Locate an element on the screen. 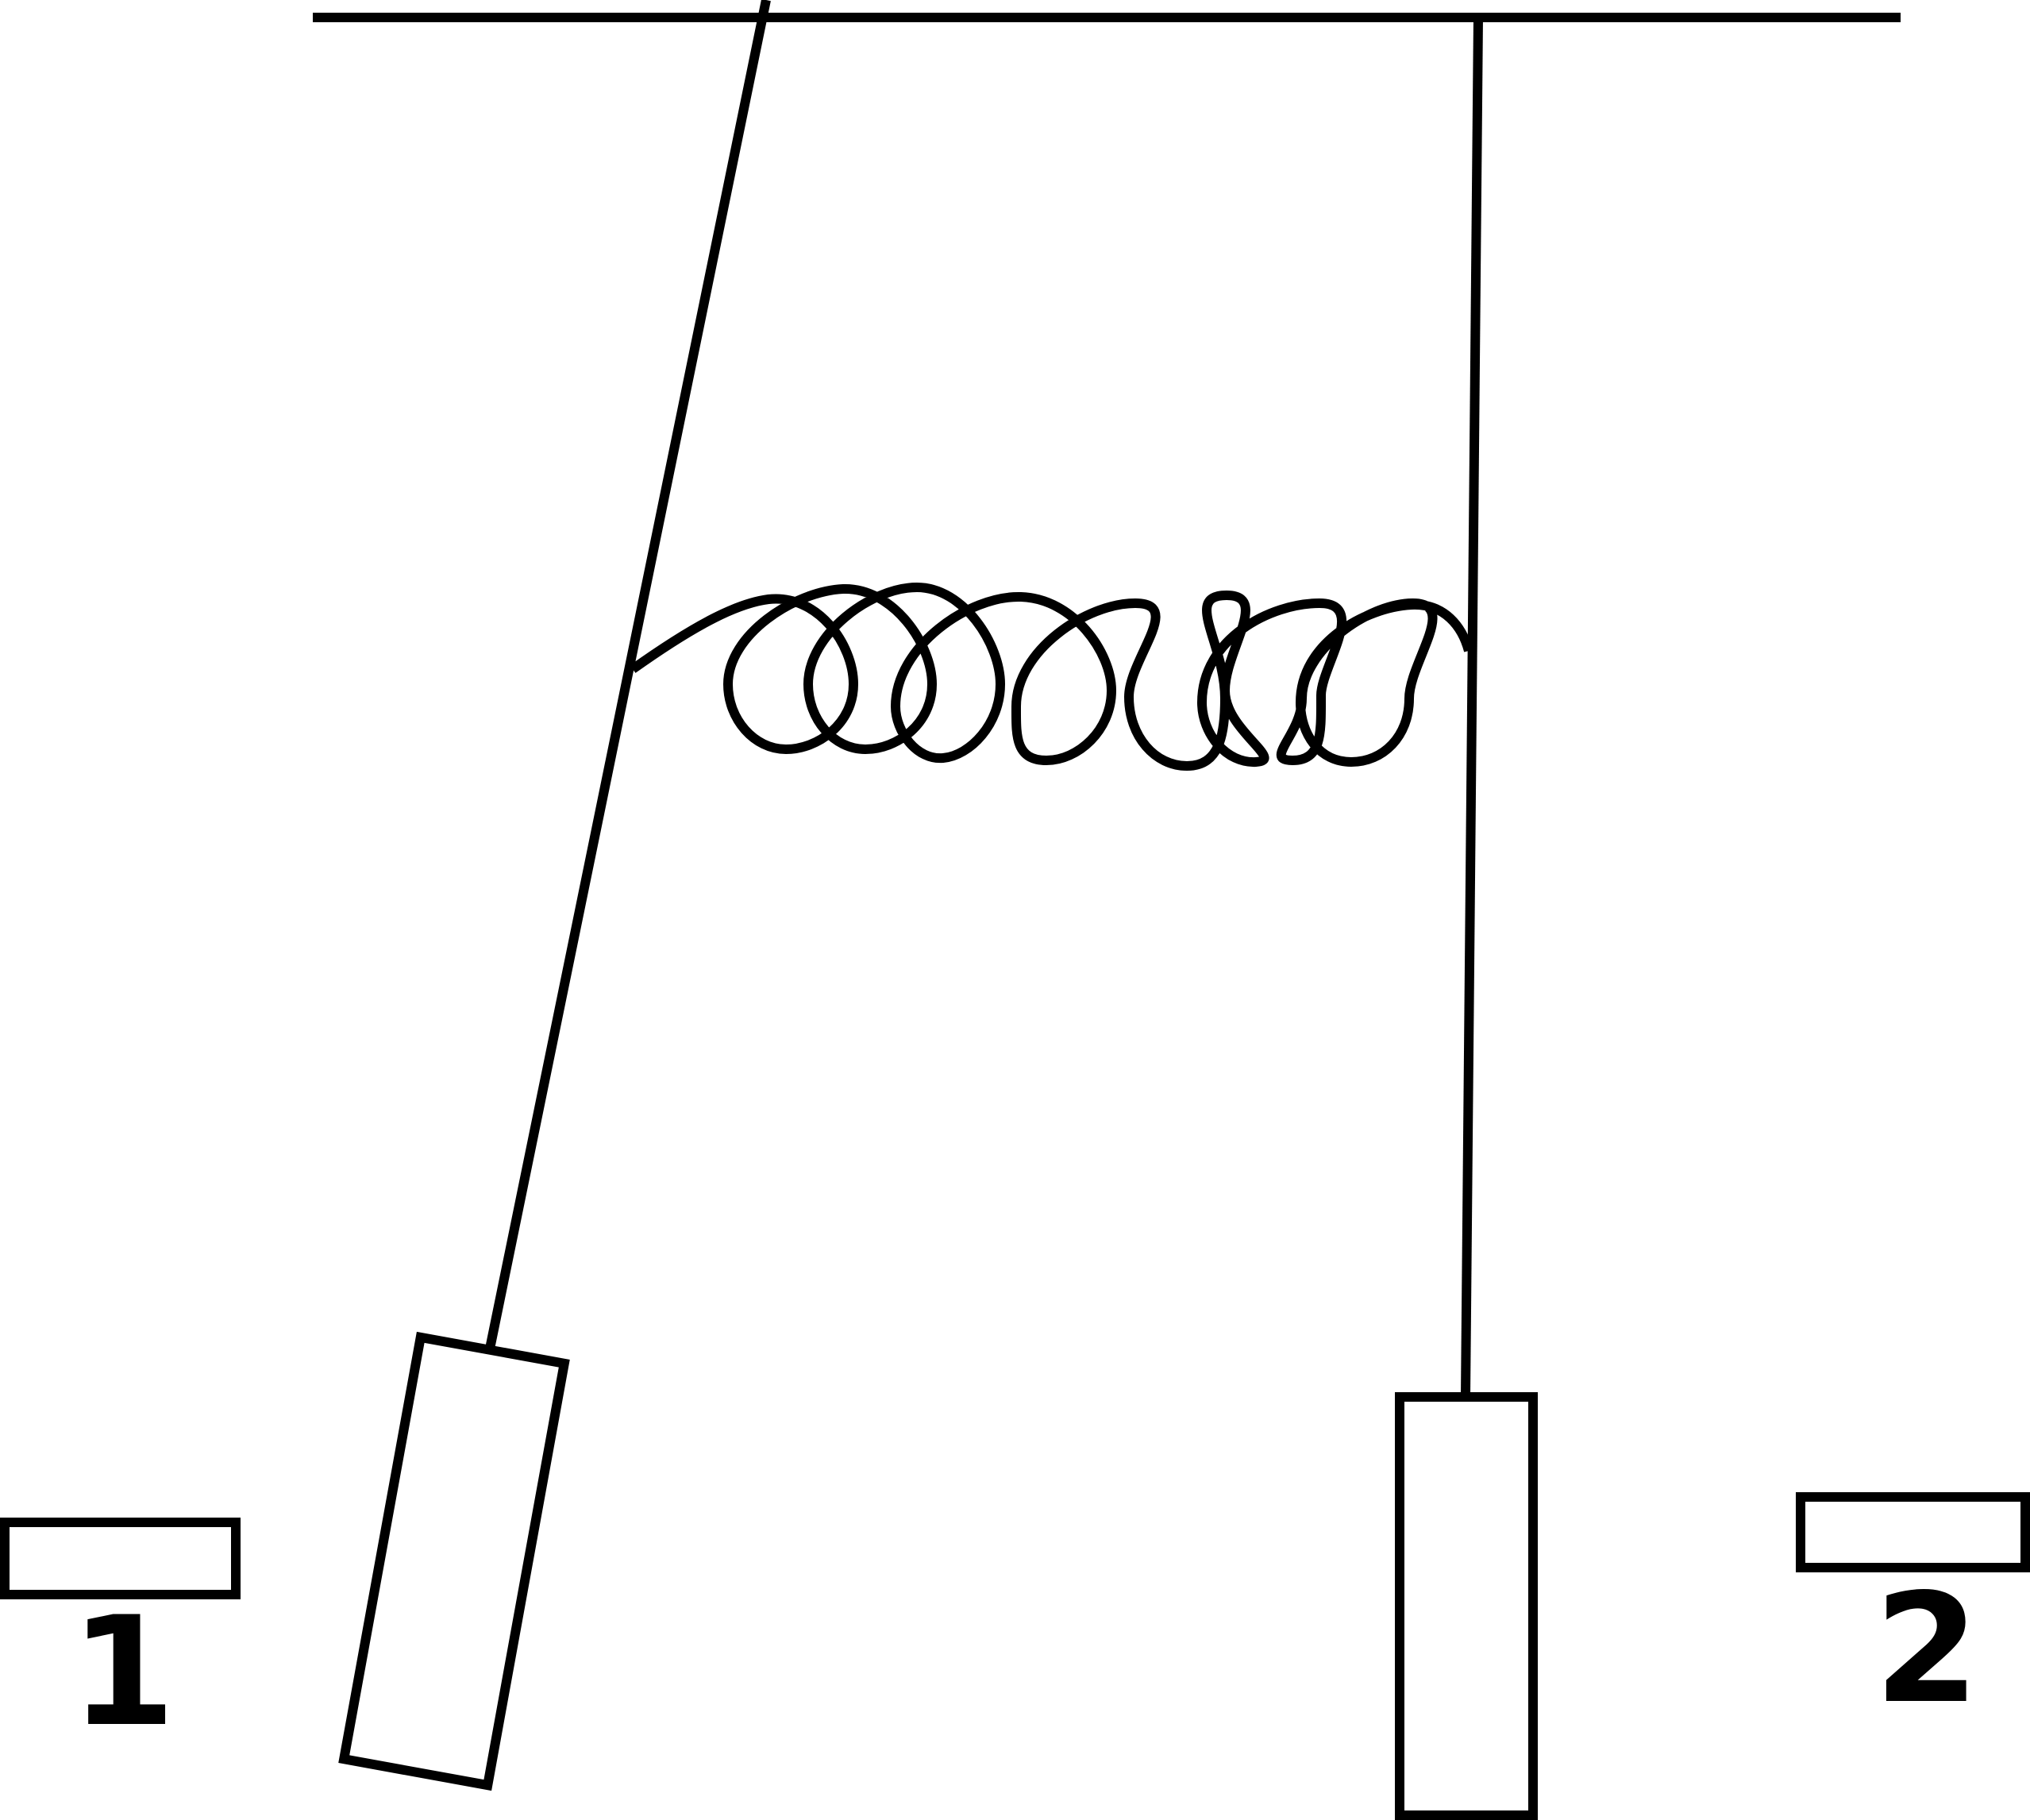  right-thread is located at coordinates (1472, 707).